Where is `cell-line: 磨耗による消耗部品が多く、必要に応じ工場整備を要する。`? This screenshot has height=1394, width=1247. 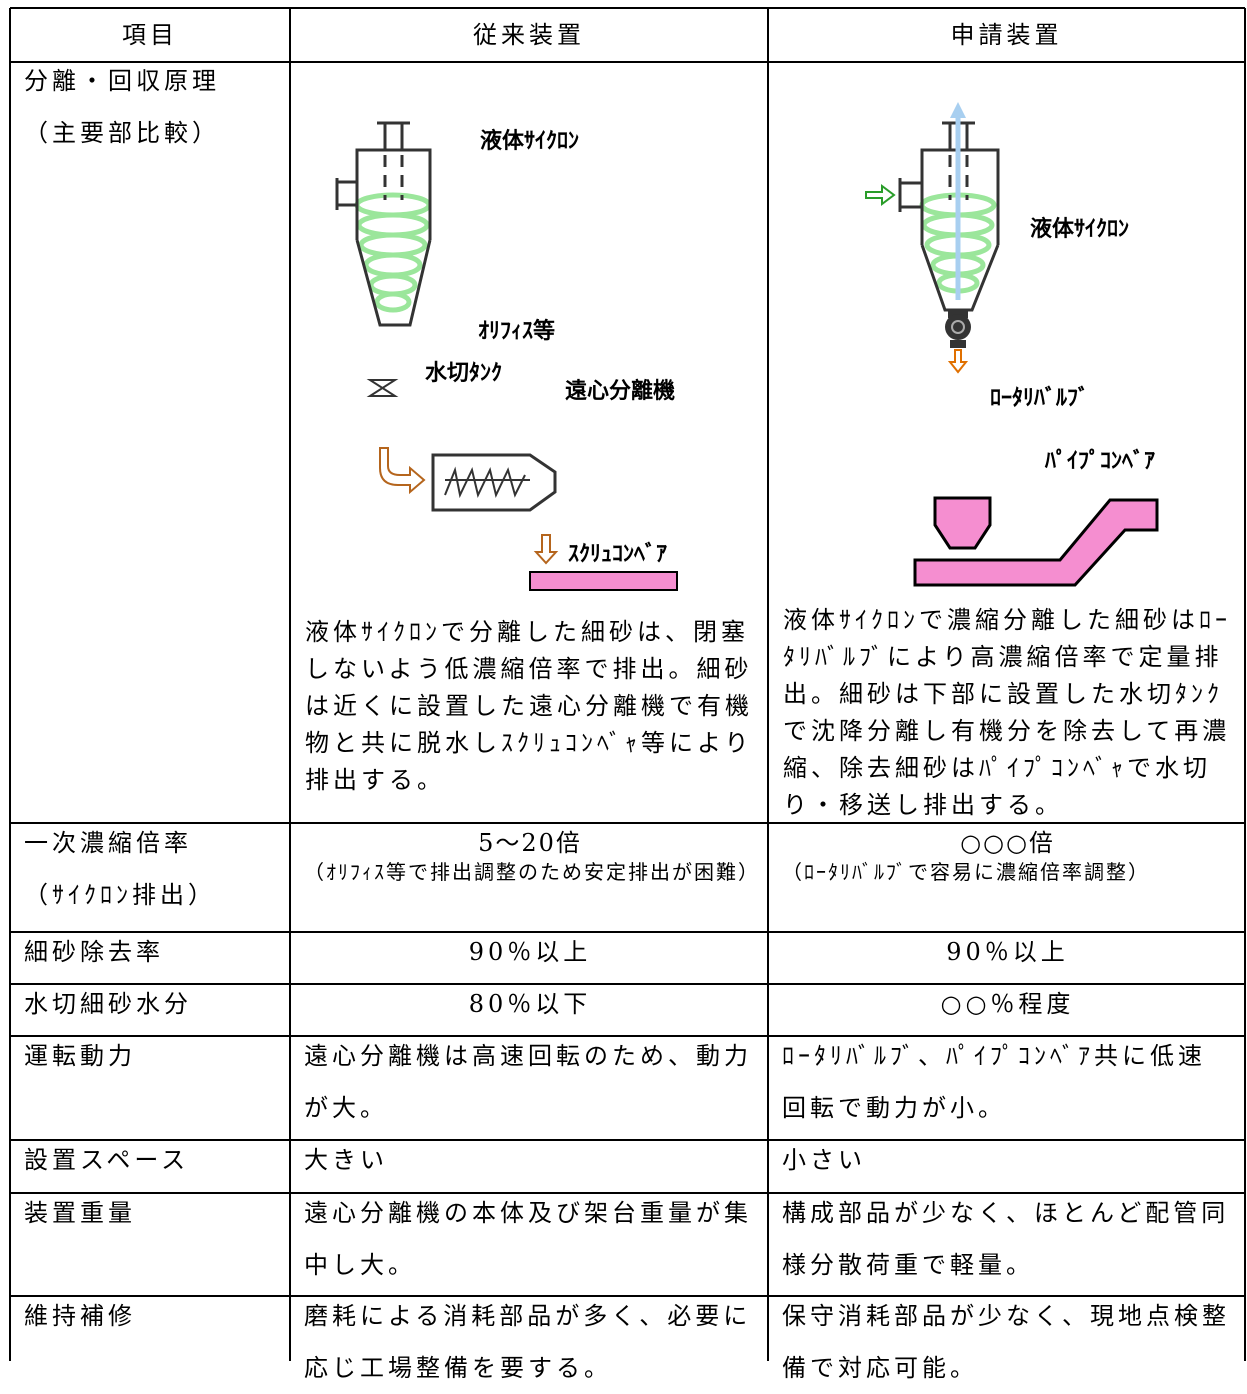 cell-line: 磨耗による消耗部品が多く、必要に応じ工場整備を要する。 is located at coordinates (528, 1342).